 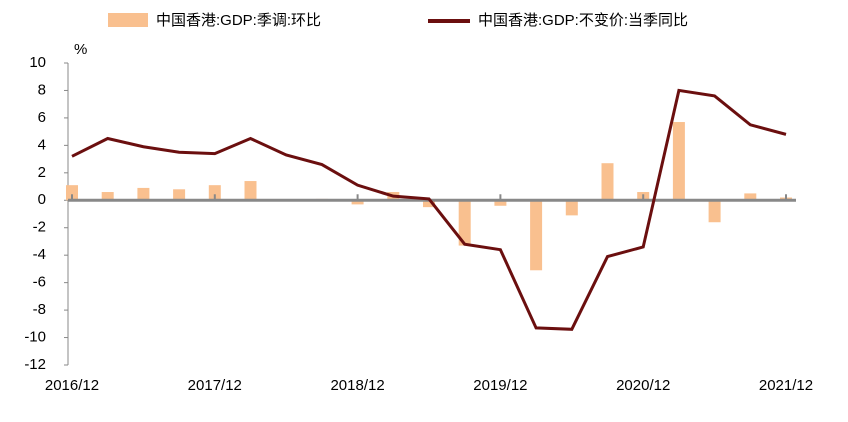 What do you see at coordinates (786, 385) in the screenshot?
I see `x-tick-label: 2021/12` at bounding box center [786, 385].